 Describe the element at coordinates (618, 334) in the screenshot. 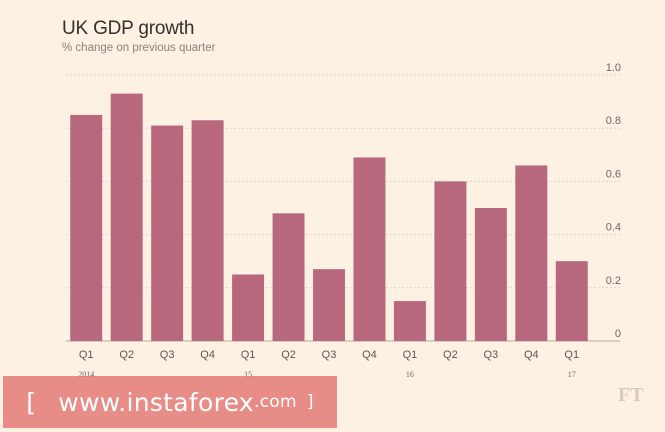

I see `y-tick-label: 0` at that location.